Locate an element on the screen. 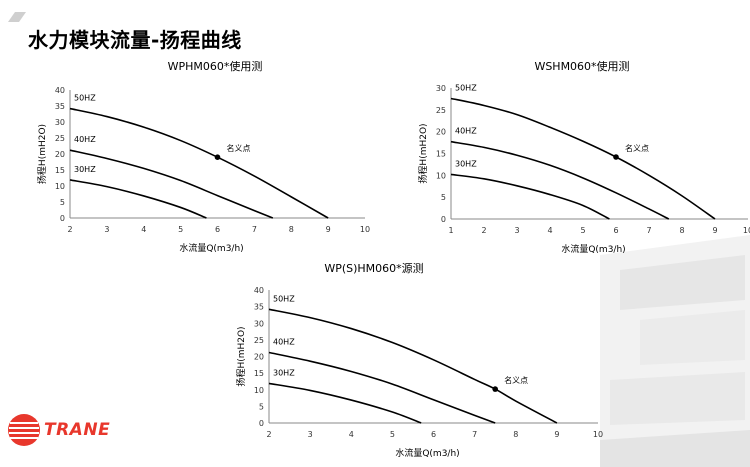 Image resolution: width=750 pixels, height=467 pixels. x-tick-label: 1 is located at coordinates (450, 230).